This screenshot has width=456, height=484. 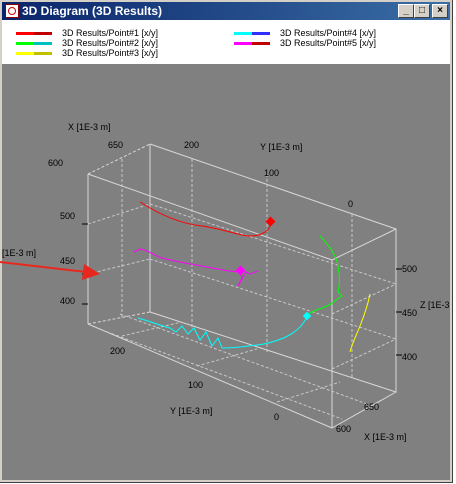 I want to click on x-axis-bottom-label: X [1E-3 m], so click(x=385, y=437).